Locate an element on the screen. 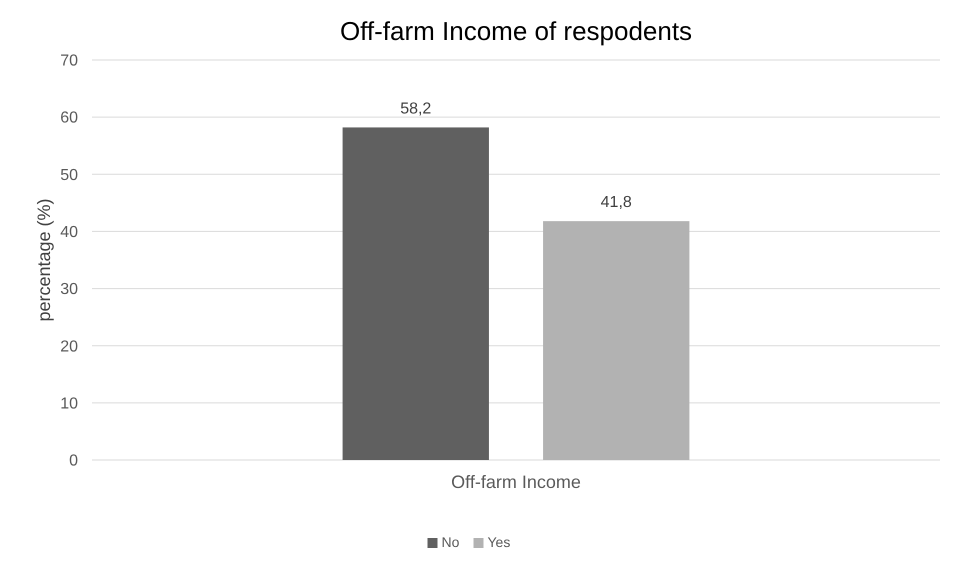  y-tick-label: 40 is located at coordinates (69, 233).